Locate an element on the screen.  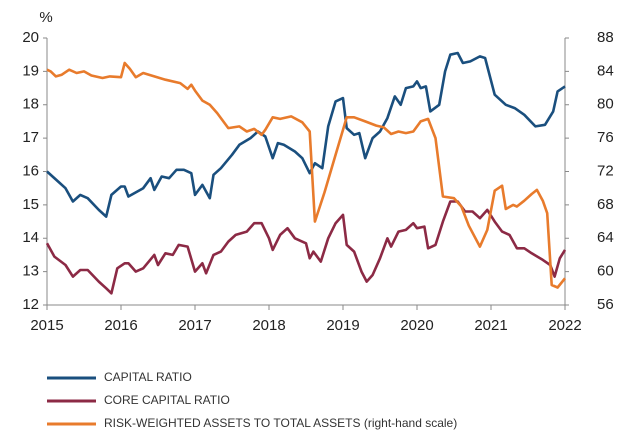
y-tick-label: 16 is located at coordinates (30, 170).